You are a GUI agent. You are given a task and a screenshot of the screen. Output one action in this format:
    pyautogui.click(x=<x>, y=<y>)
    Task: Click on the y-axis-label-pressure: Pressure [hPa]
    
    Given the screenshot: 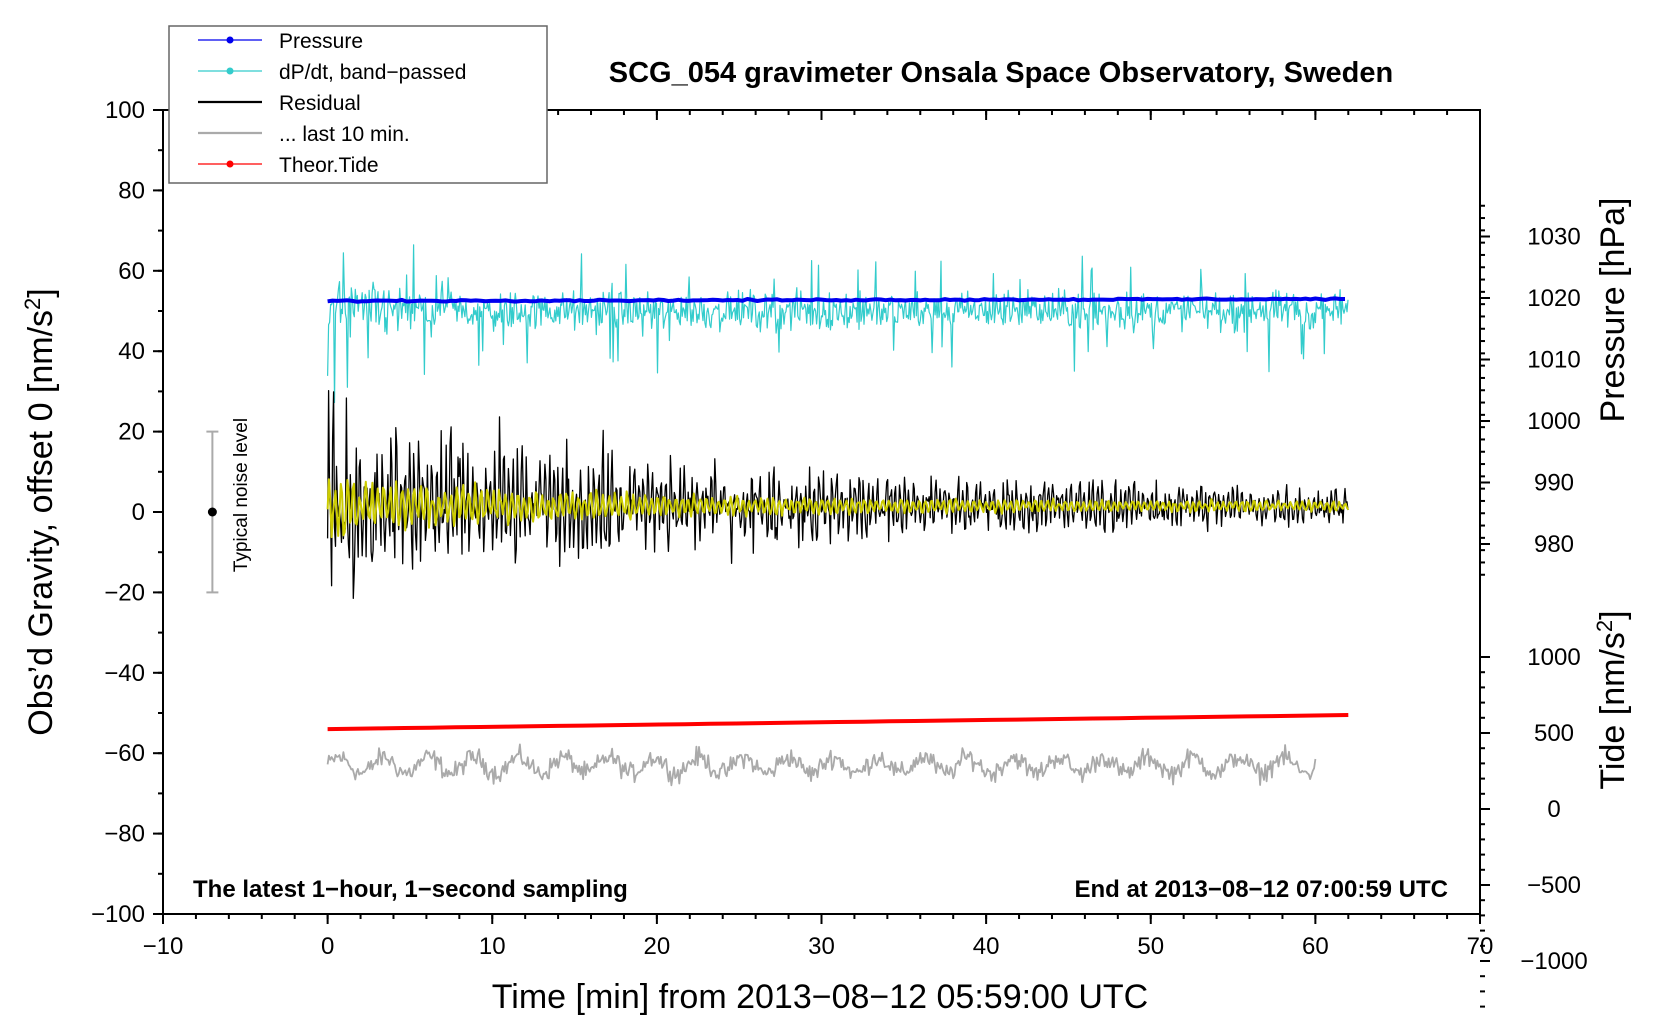 What is the action you would take?
    pyautogui.click(x=1613, y=310)
    